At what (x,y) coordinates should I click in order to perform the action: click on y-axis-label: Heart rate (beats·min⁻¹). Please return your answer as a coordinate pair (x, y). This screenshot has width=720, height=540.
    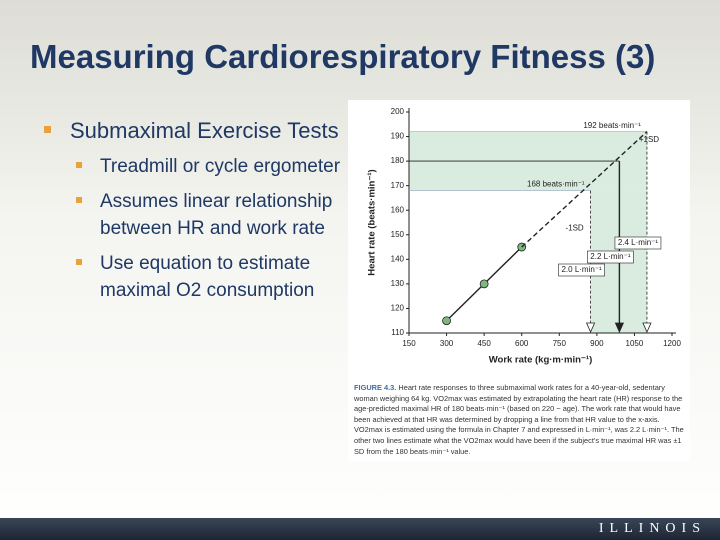
    Looking at the image, I should click on (372, 222).